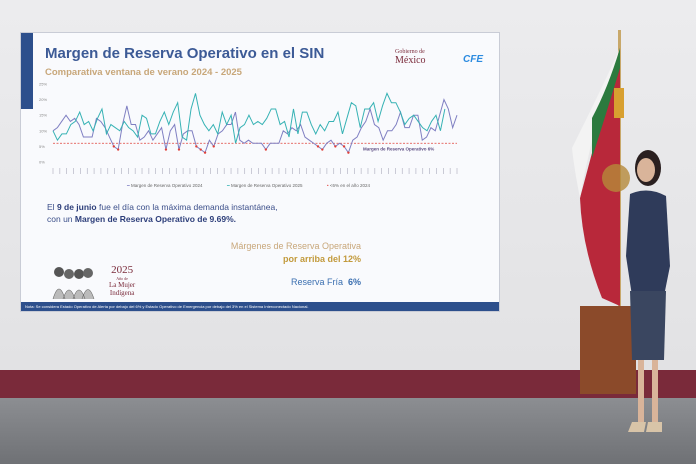 The image size is (696, 464). What do you see at coordinates (265, 185) in the screenshot?
I see `legend-2025: ━ Margen de Reserva Operativo 2025` at bounding box center [265, 185].